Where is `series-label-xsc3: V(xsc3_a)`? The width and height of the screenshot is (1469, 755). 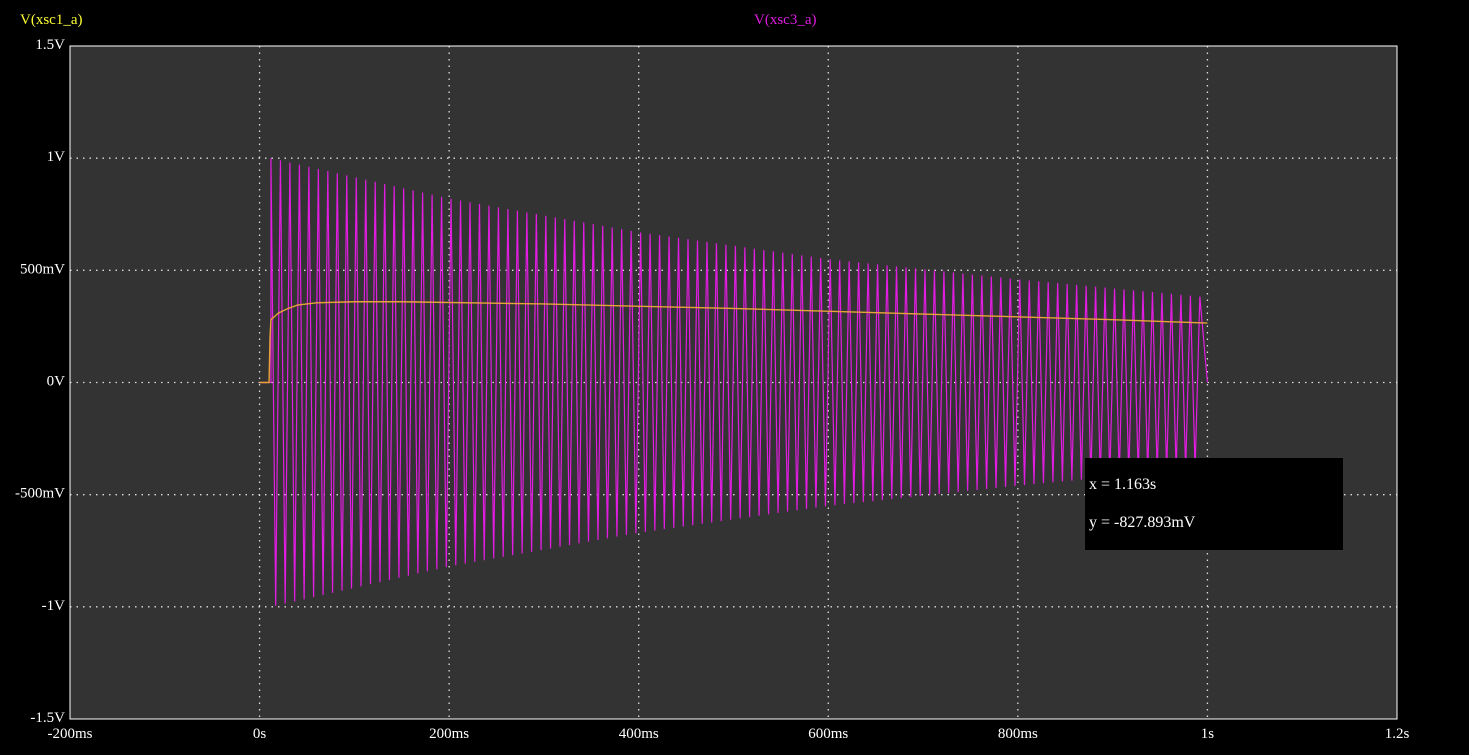
series-label-xsc3: V(xsc3_a) is located at coordinates (785, 20).